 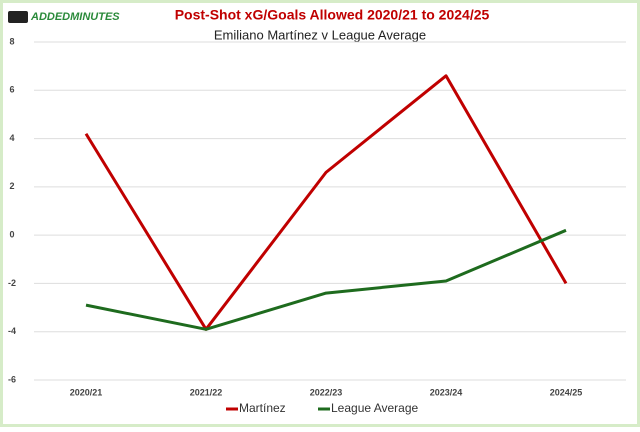 What do you see at coordinates (206, 392) in the screenshot?
I see `x-tick-label: 2021/22` at bounding box center [206, 392].